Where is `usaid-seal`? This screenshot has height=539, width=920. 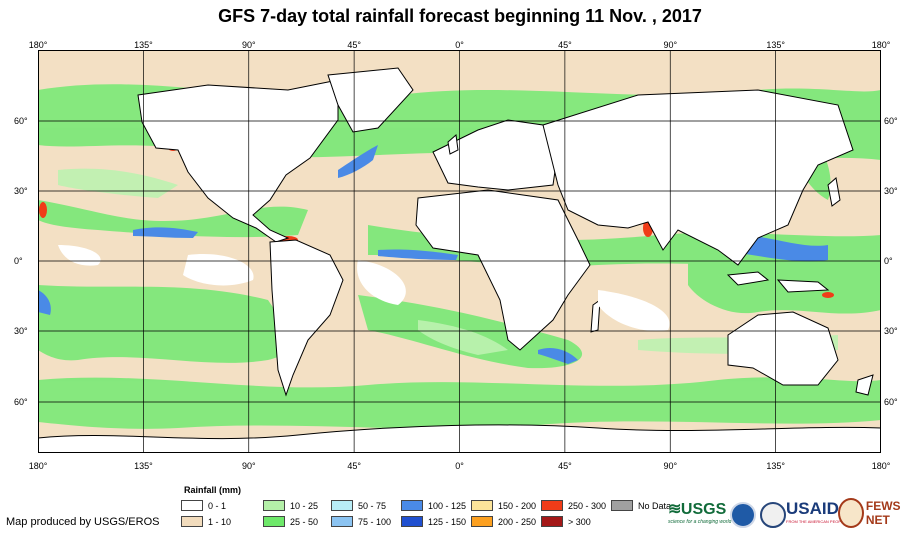 usaid-seal is located at coordinates (773, 515).